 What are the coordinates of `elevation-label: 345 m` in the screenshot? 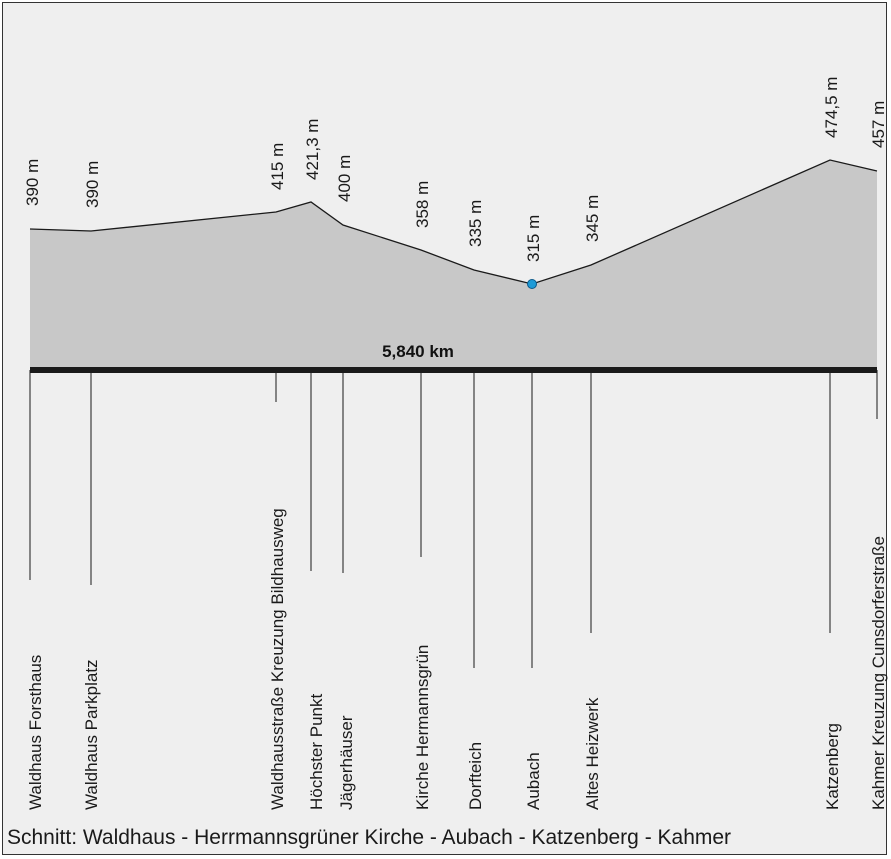 It's located at (592, 218).